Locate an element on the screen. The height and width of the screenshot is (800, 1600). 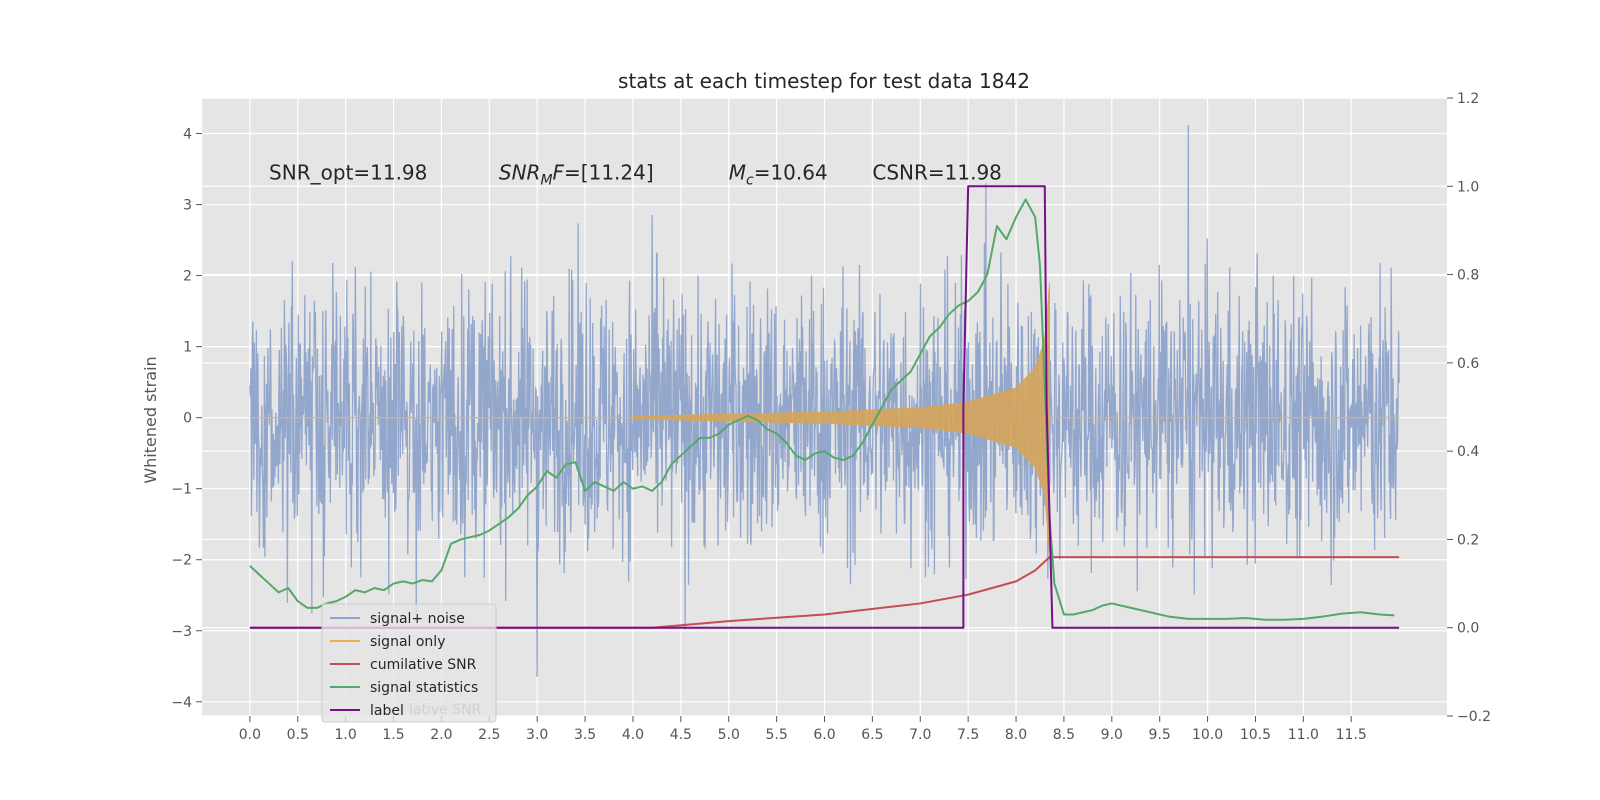
x-tick-label: 6.5 is located at coordinates (872, 735).